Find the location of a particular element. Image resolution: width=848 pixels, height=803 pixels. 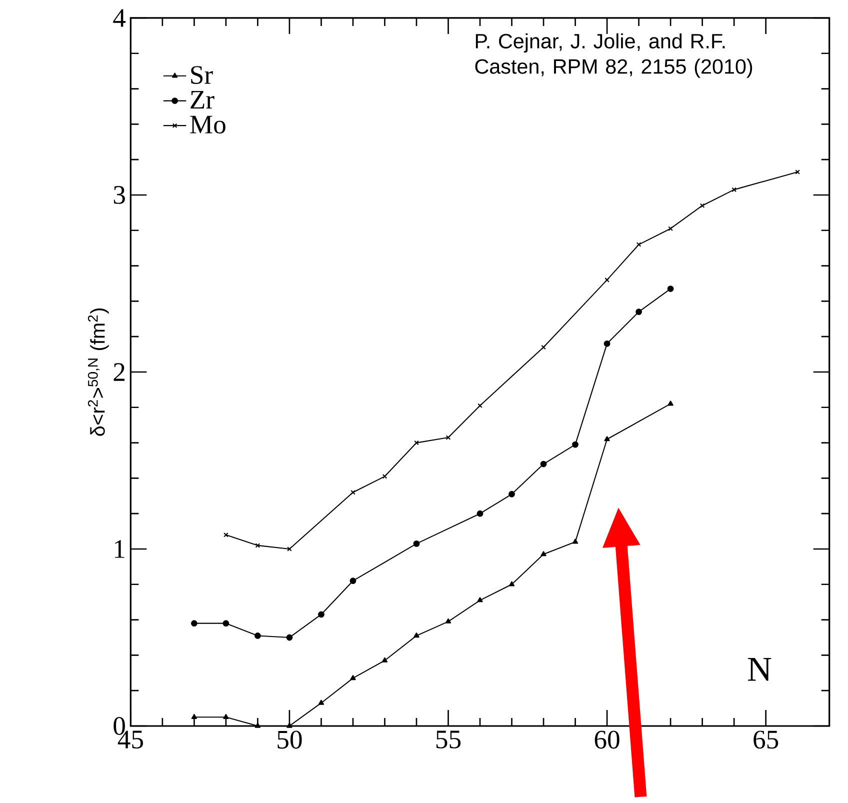

y-tick-label: 1 is located at coordinates (119, 549).